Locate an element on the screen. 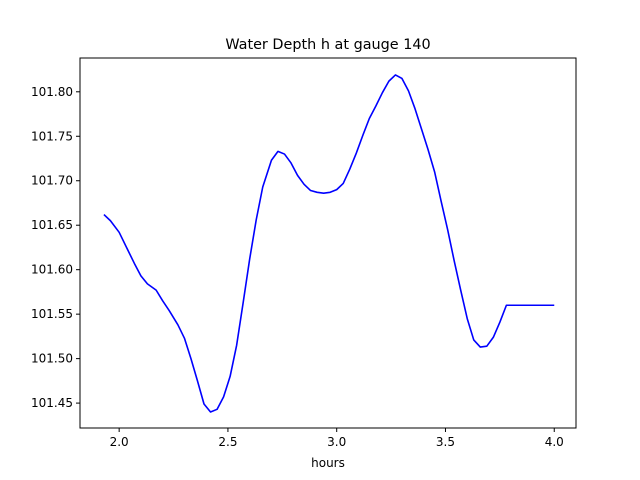 This screenshot has height=480, width=640. x-tick-label: 2.5 is located at coordinates (227, 442).